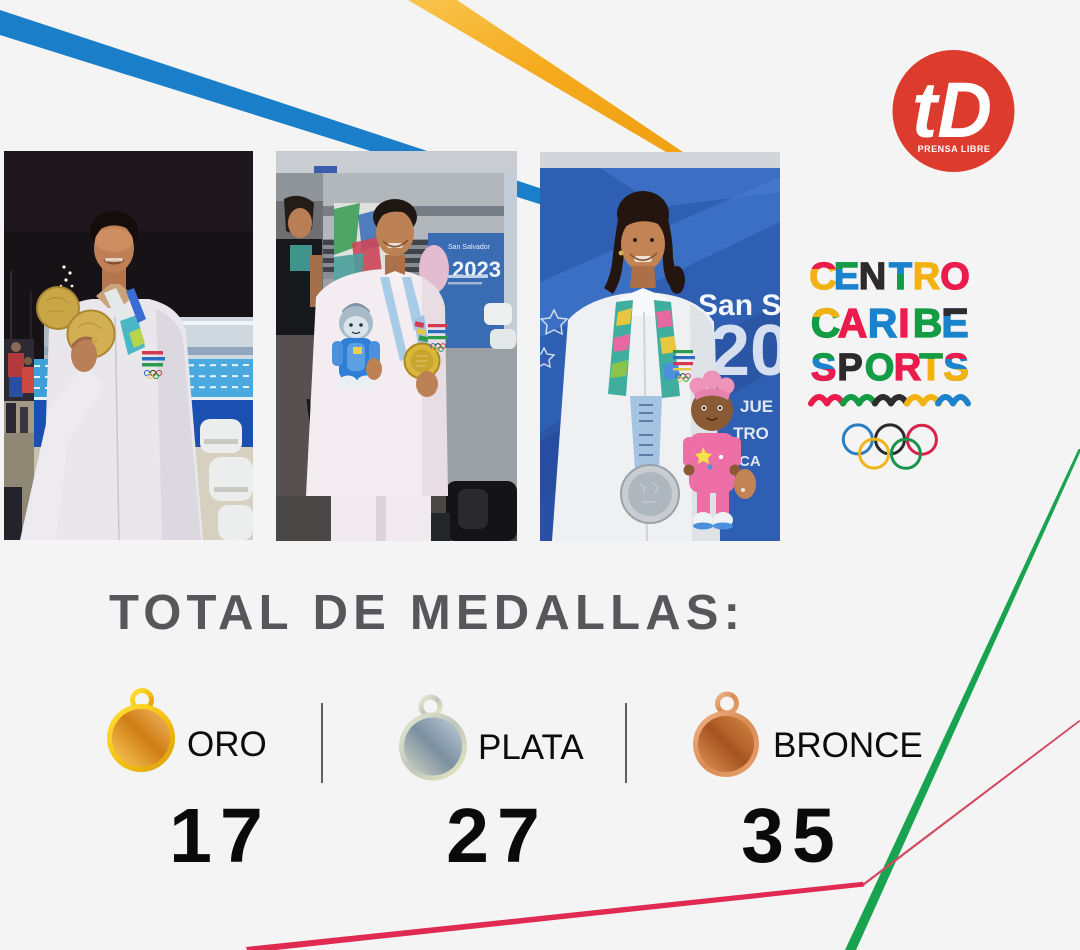 This screenshot has height=950, width=1080. What do you see at coordinates (792, 836) in the screenshot?
I see `svg-text: 35` at bounding box center [792, 836].